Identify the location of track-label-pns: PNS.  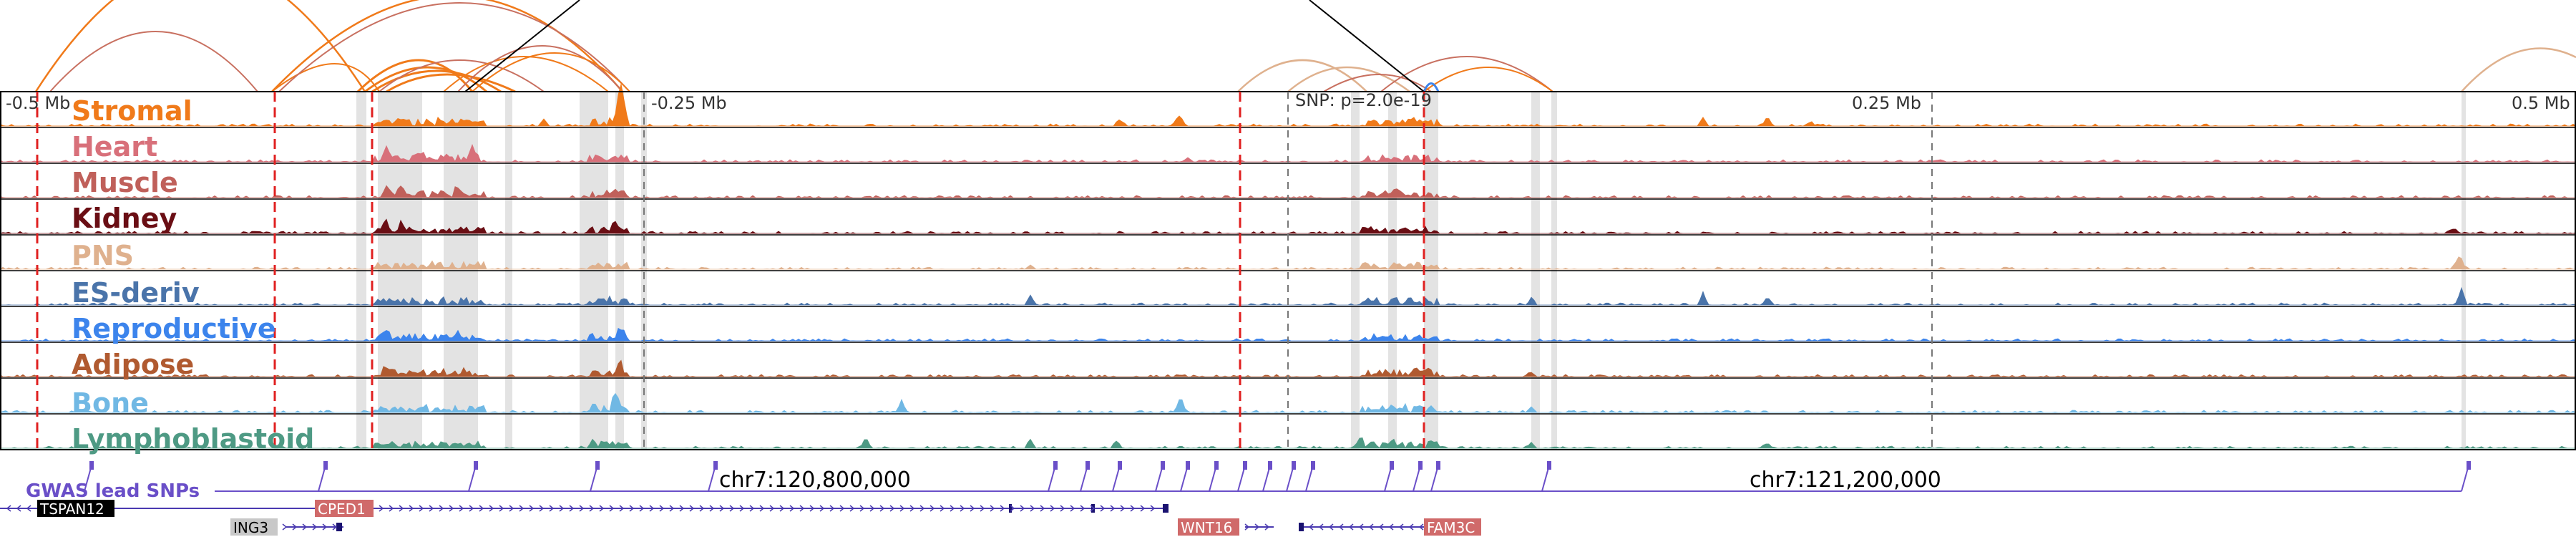
(103, 255).